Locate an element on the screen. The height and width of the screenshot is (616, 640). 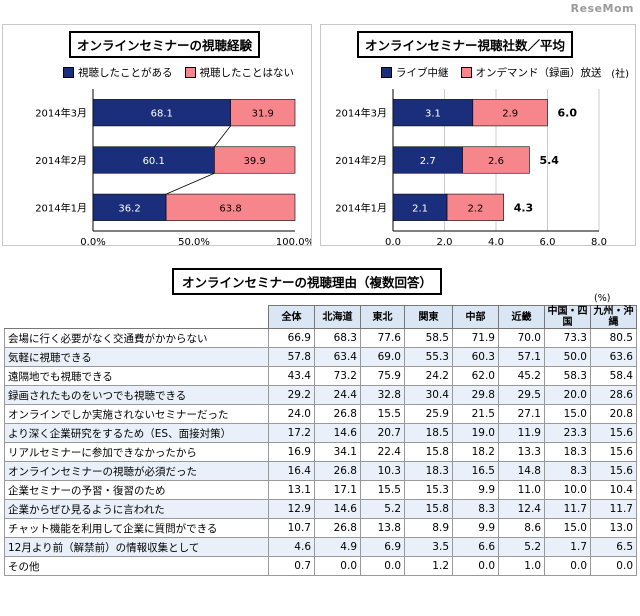
x-tick-label: 2.0 is located at coordinates (445, 242).